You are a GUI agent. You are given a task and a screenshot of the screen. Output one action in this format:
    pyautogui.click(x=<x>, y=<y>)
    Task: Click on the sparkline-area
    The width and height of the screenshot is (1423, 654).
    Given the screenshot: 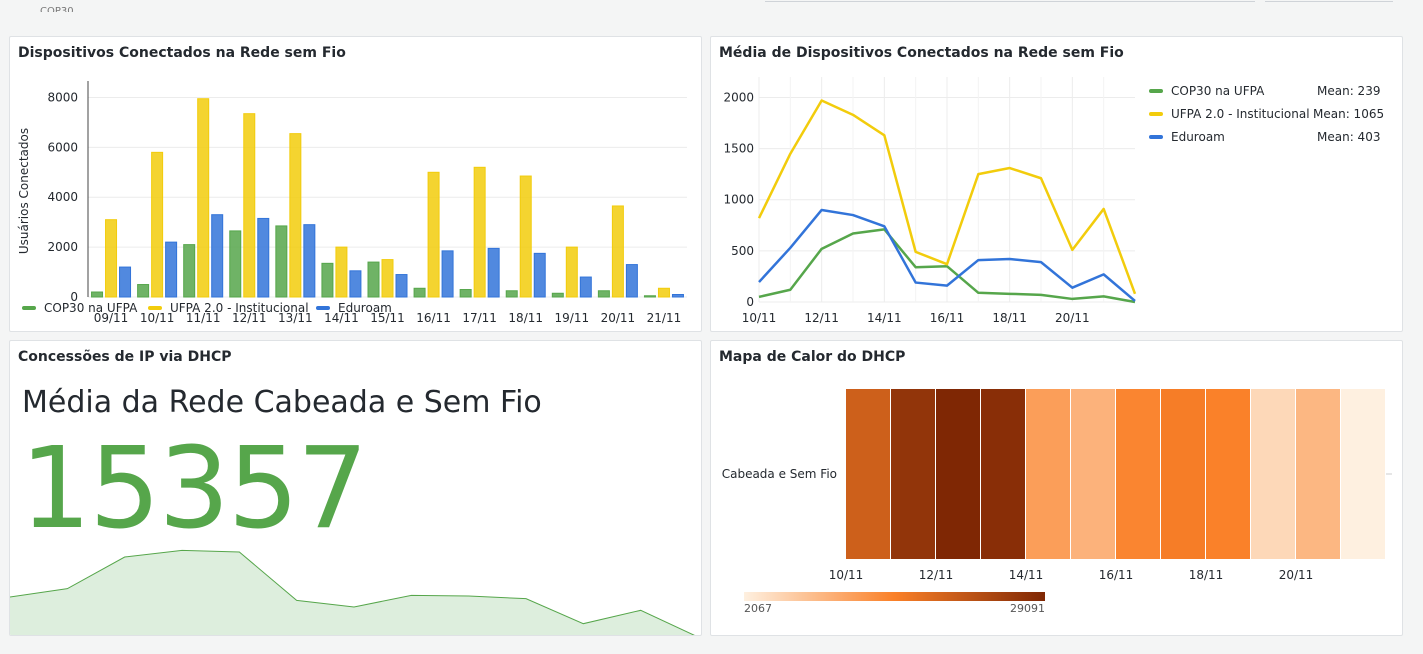 What is the action you would take?
    pyautogui.click(x=352, y=592)
    